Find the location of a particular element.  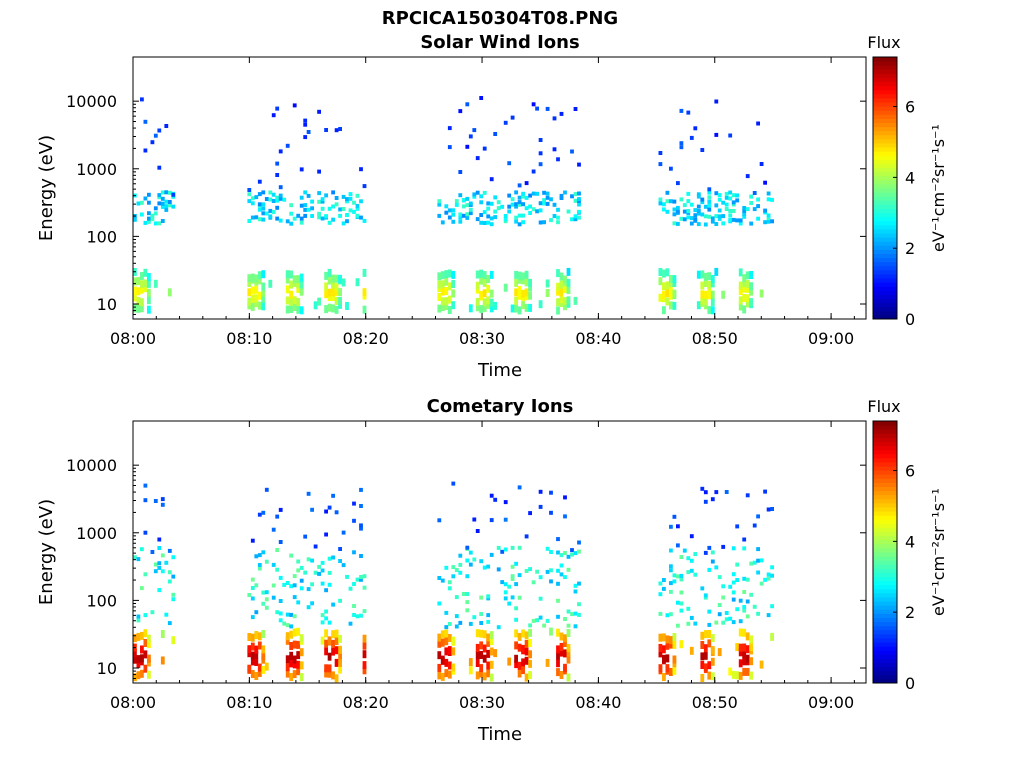

panel-title: Cometary Ions is located at coordinates (500, 406).